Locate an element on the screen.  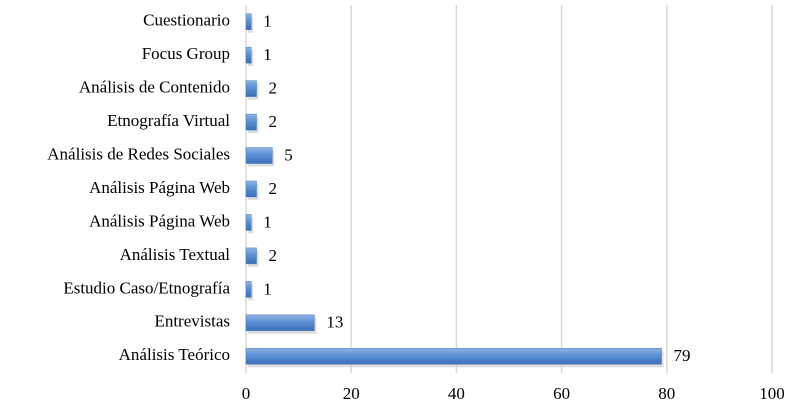
y-tick-label: Análisis Textual is located at coordinates (175, 254).